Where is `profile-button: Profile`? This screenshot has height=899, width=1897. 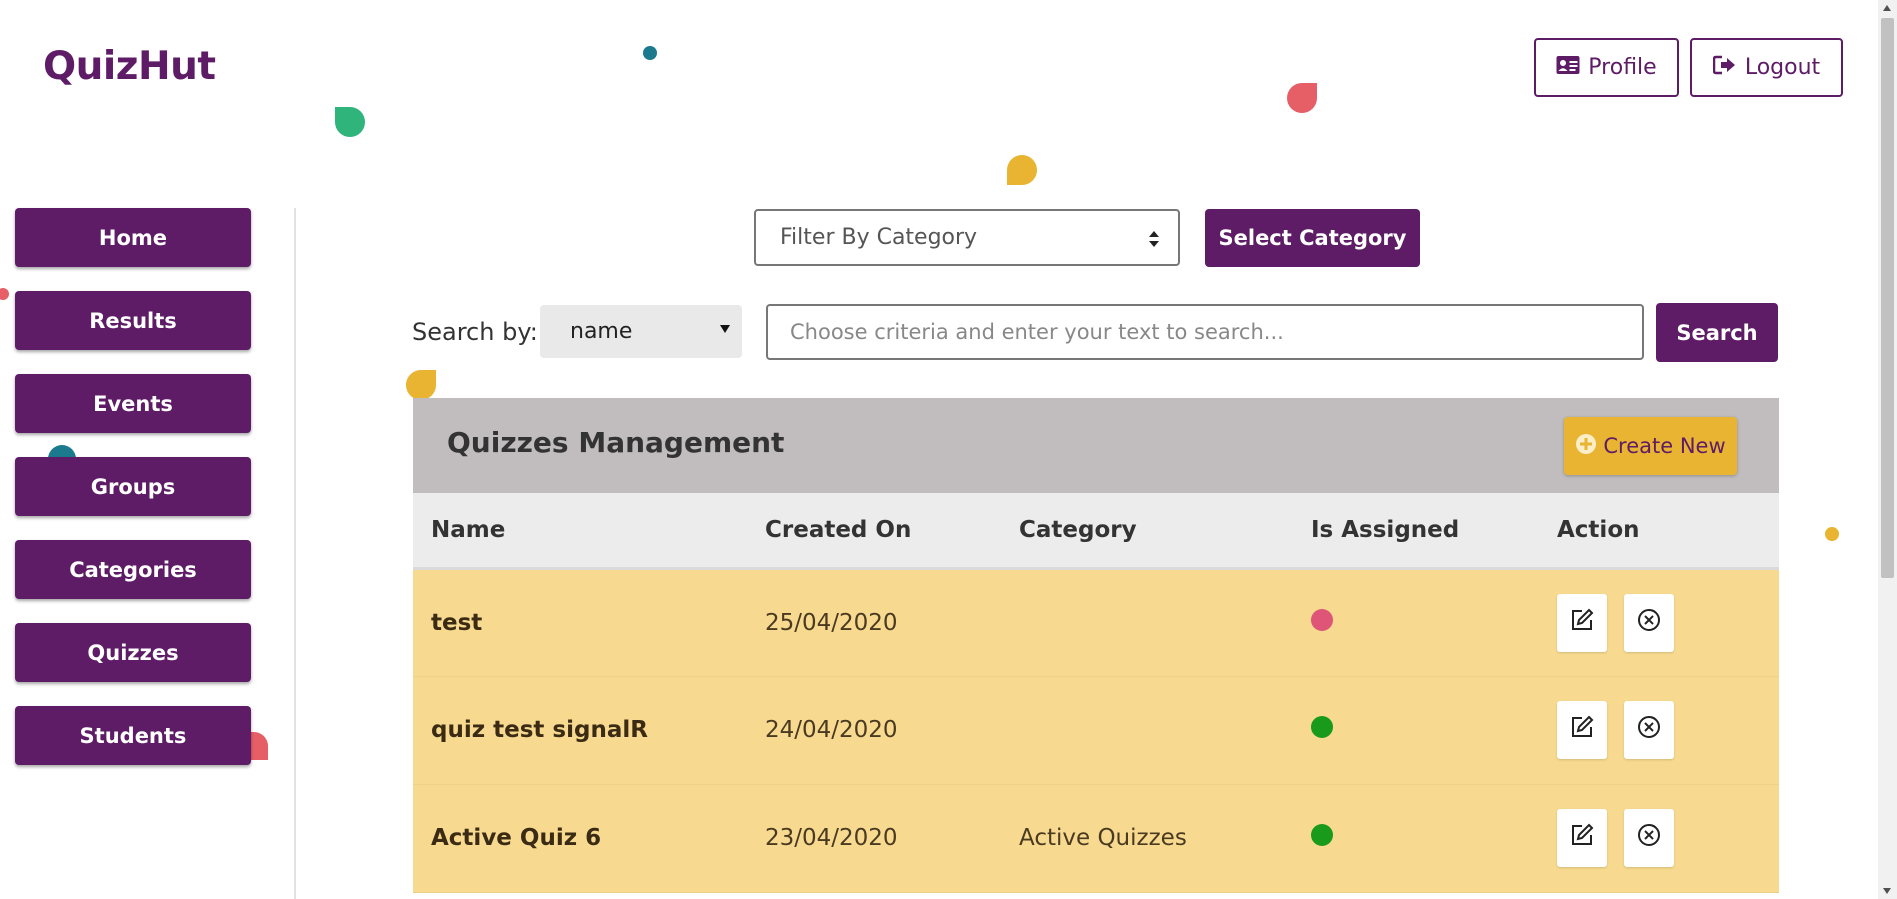 profile-button: Profile is located at coordinates (1606, 67).